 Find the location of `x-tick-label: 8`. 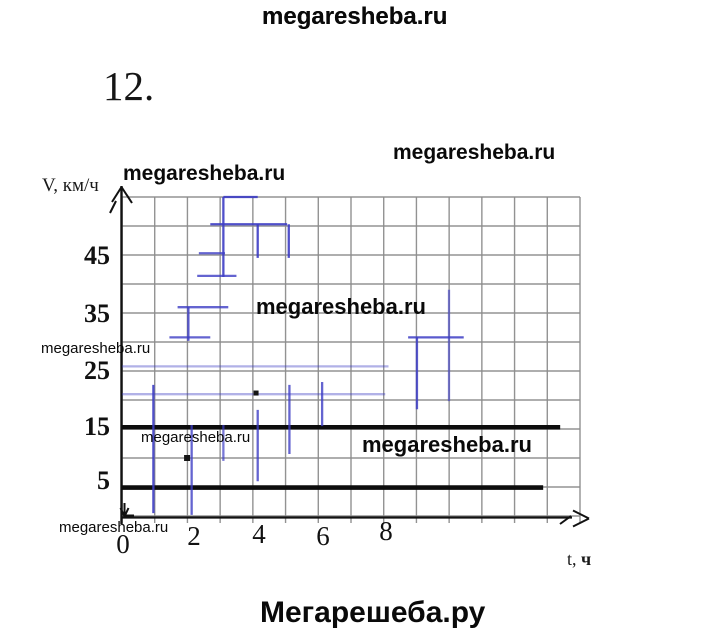

x-tick-label: 8 is located at coordinates (386, 531).